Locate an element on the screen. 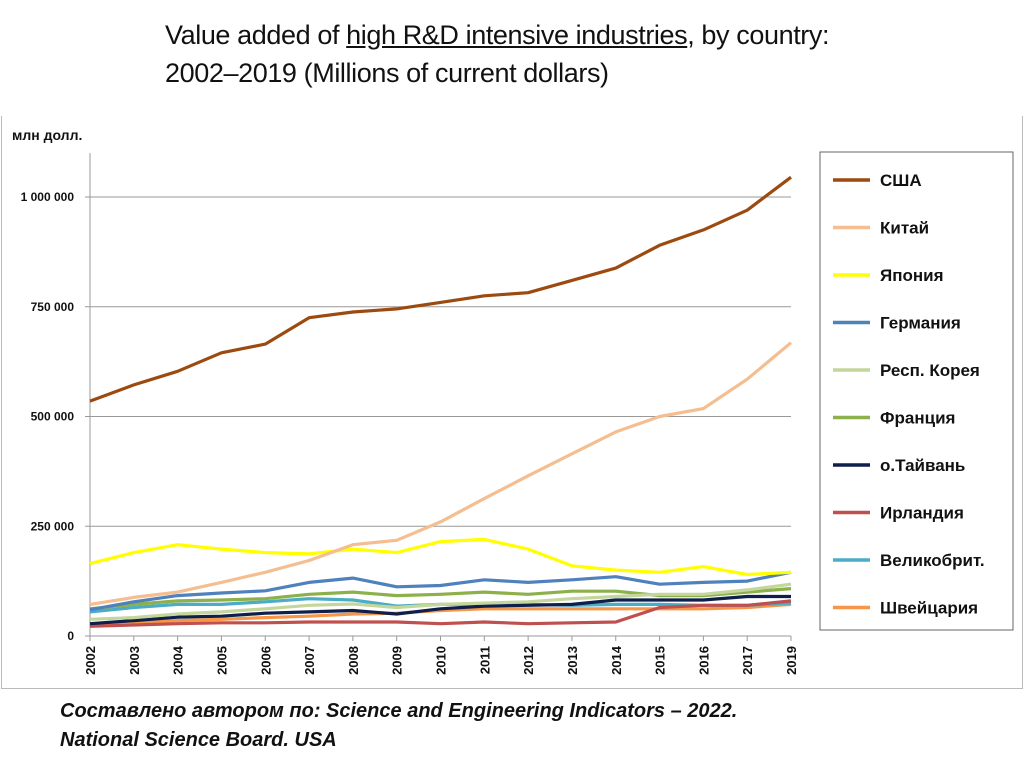 Image resolution: width=1024 pixels, height=767 pixels. legend-label: о.Тайвань is located at coordinates (922, 465).